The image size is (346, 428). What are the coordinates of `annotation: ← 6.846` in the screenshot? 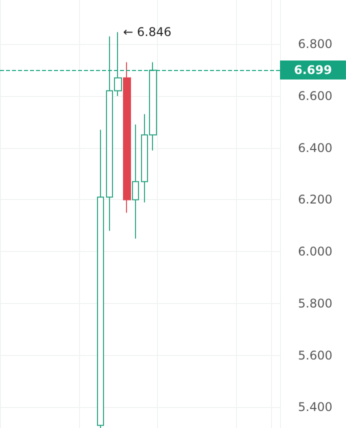 It's located at (147, 32).